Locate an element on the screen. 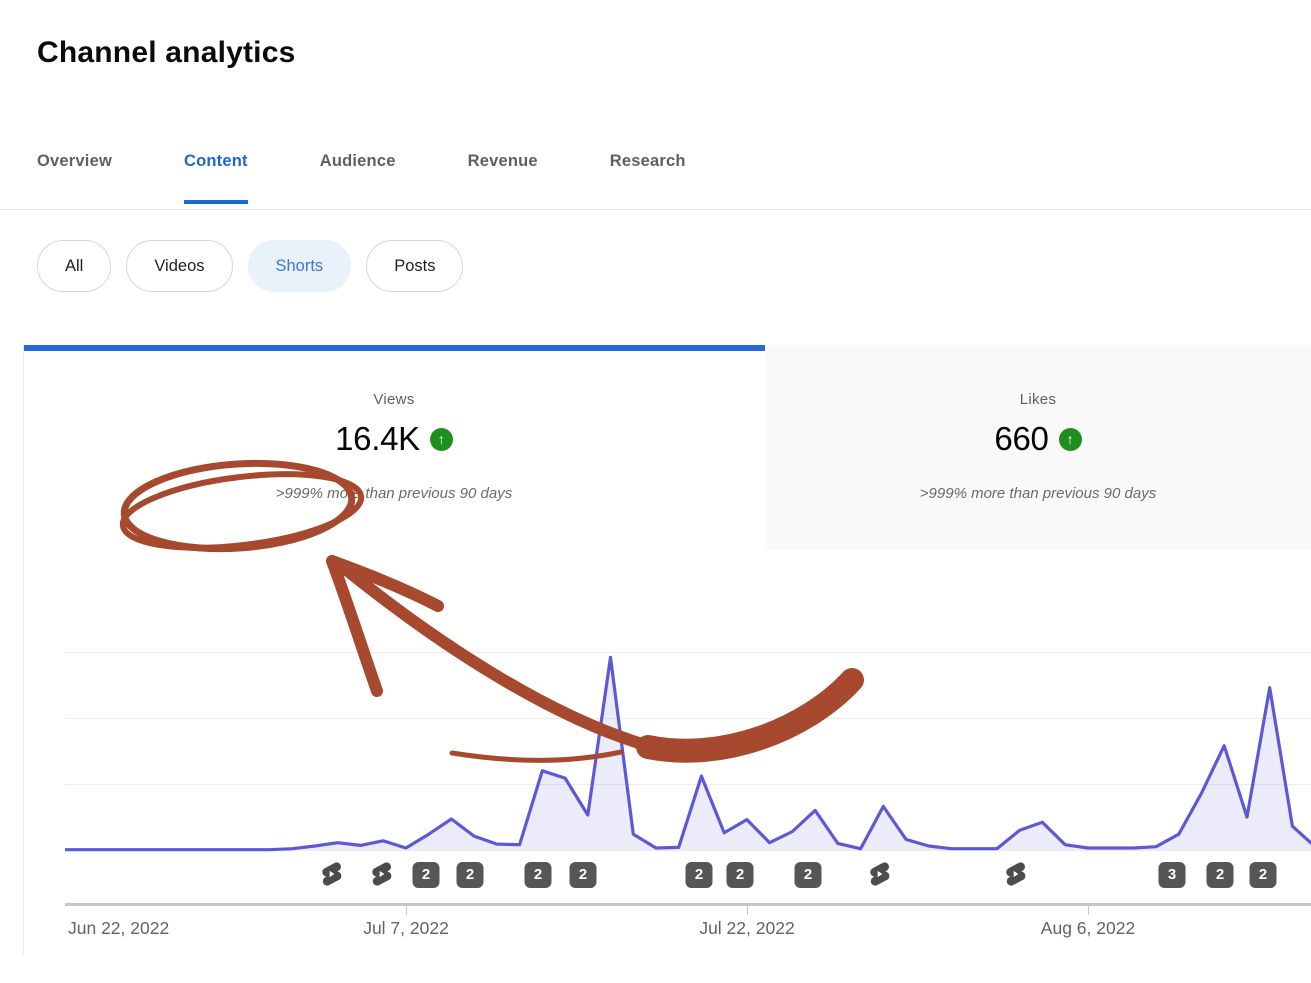  tab-overview: Overview is located at coordinates (74, 161).